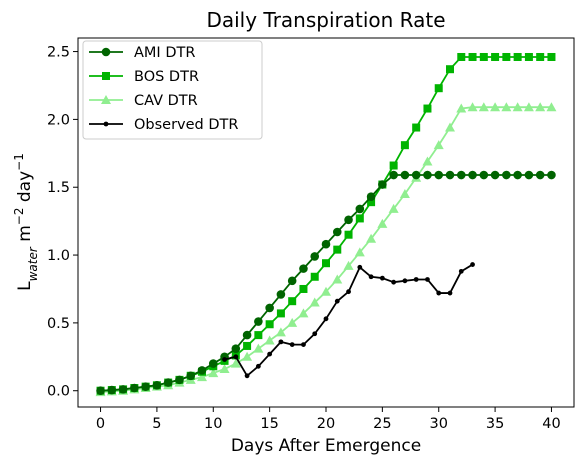 Image resolution: width=583 pixels, height=465 pixels. I want to click on x-axis: 0 5 10 15 20 25 30 35 40, so click(328, 419).